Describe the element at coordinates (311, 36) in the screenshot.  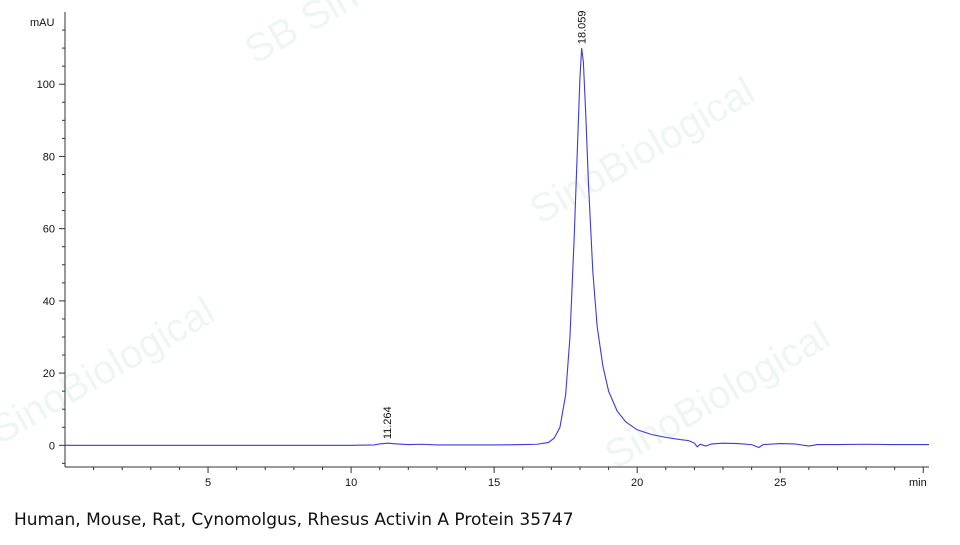
I see `watermark-text: SB Sino` at that location.